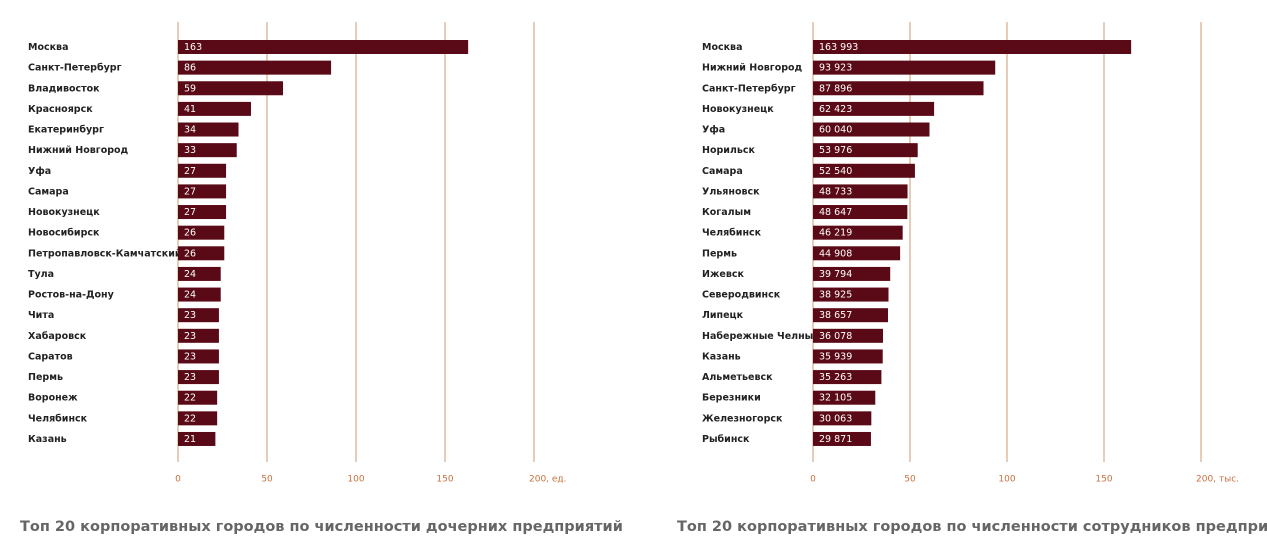  I want to click on category-label: Хабаровск, so click(57, 336).